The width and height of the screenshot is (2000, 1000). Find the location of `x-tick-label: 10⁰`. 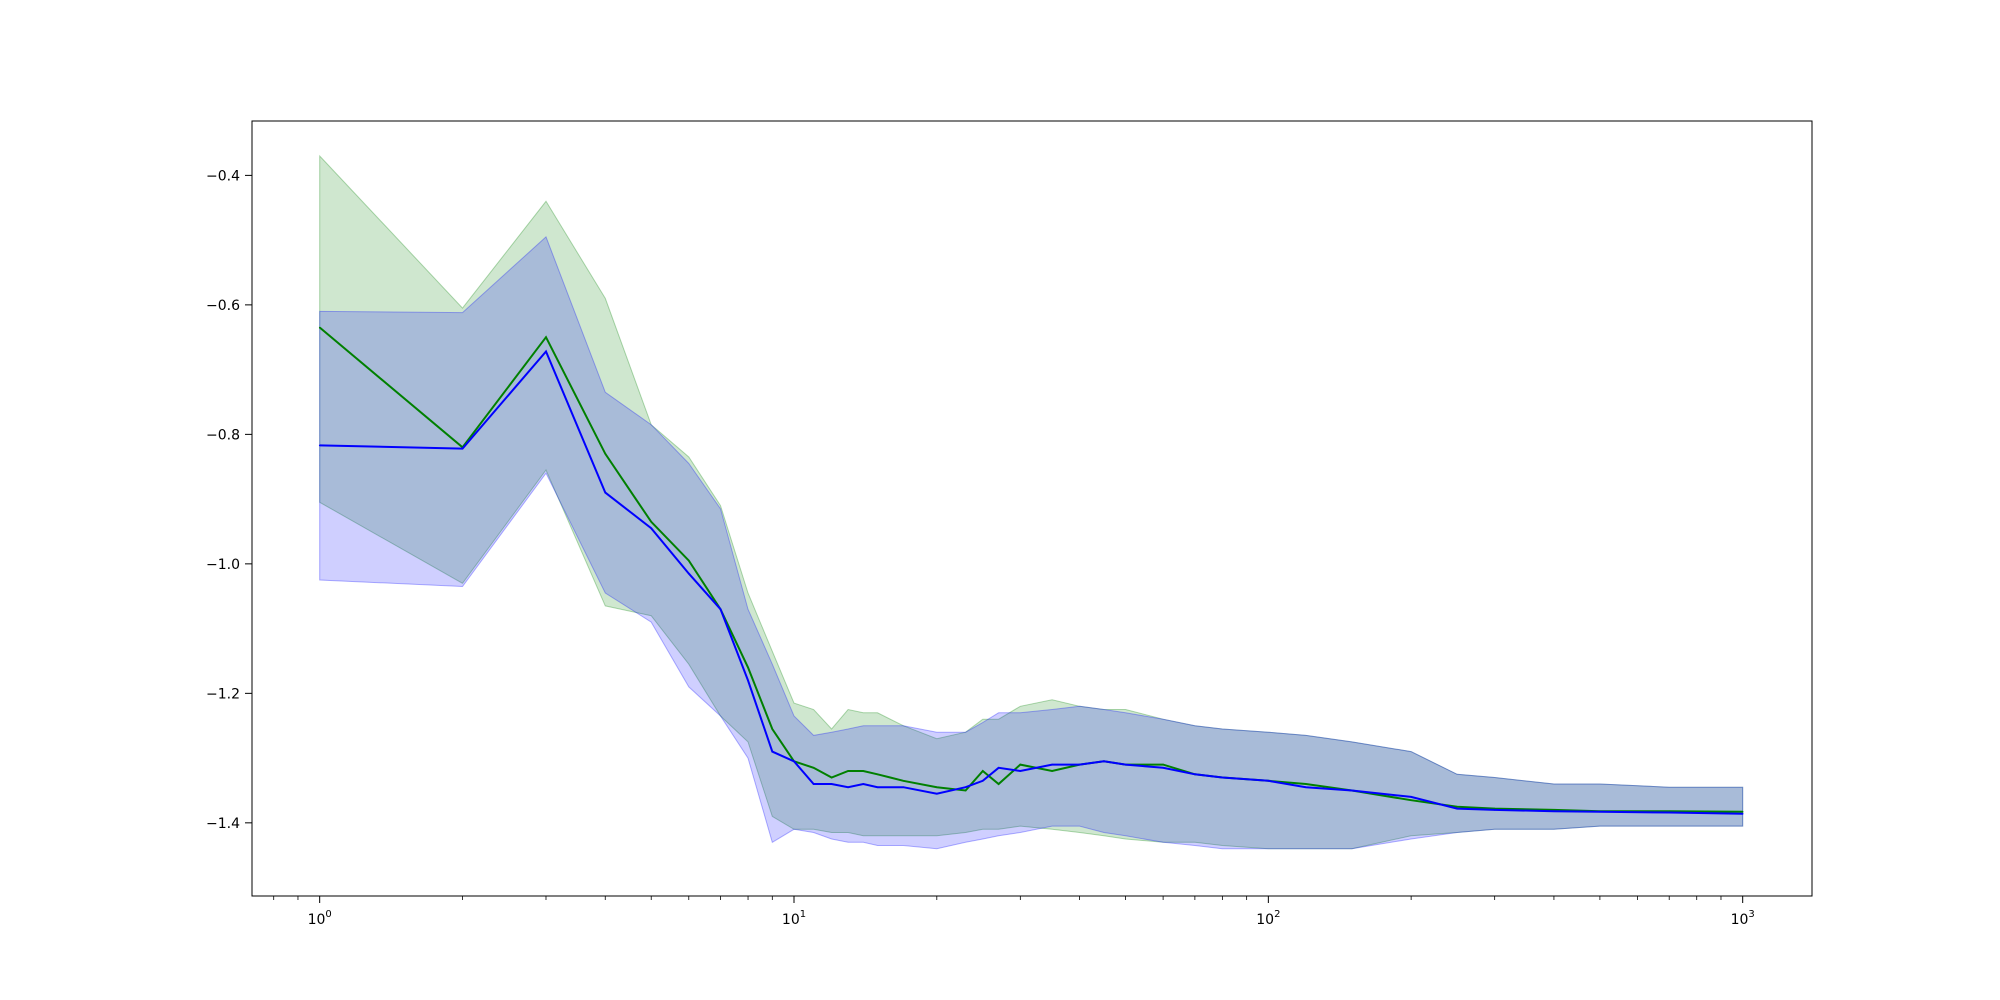

x-tick-label: 10⁰ is located at coordinates (320, 918).